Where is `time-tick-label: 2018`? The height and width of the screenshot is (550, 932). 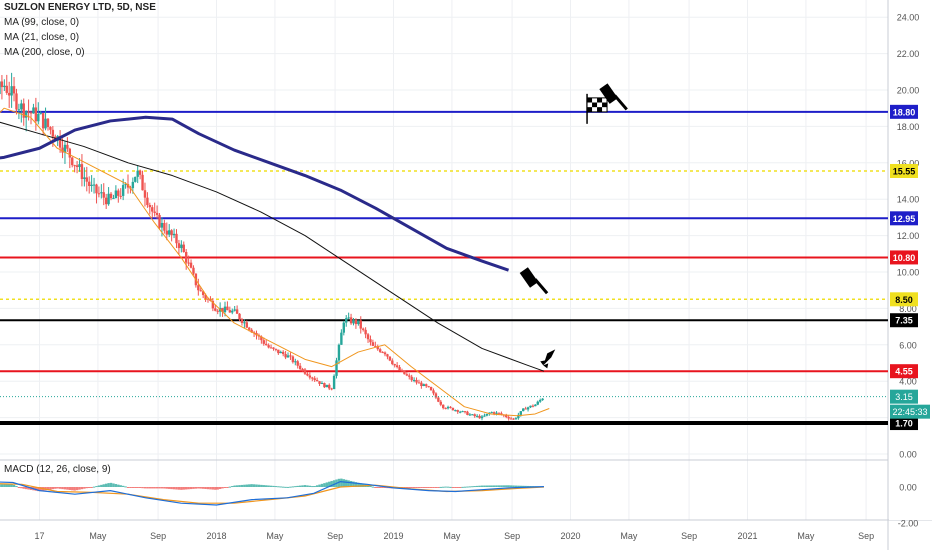
time-tick-label: 2018 is located at coordinates (216, 536).